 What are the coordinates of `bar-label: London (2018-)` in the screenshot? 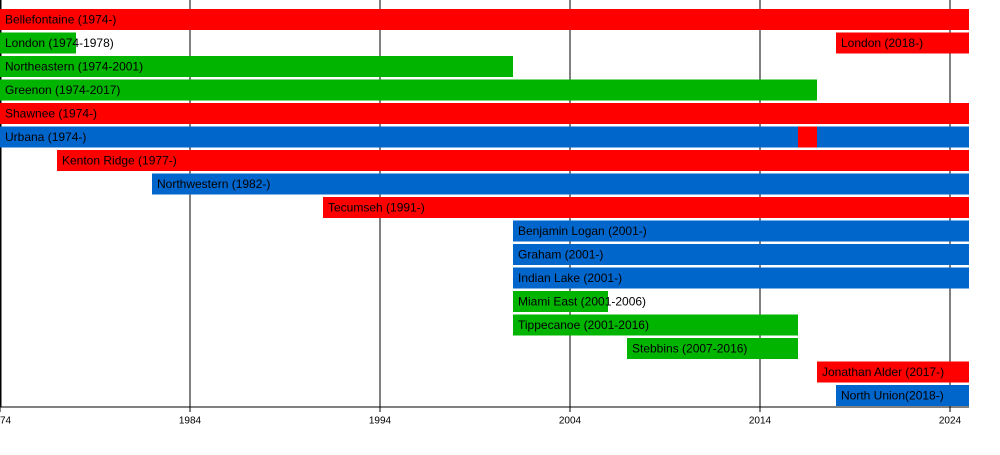 It's located at (882, 43).